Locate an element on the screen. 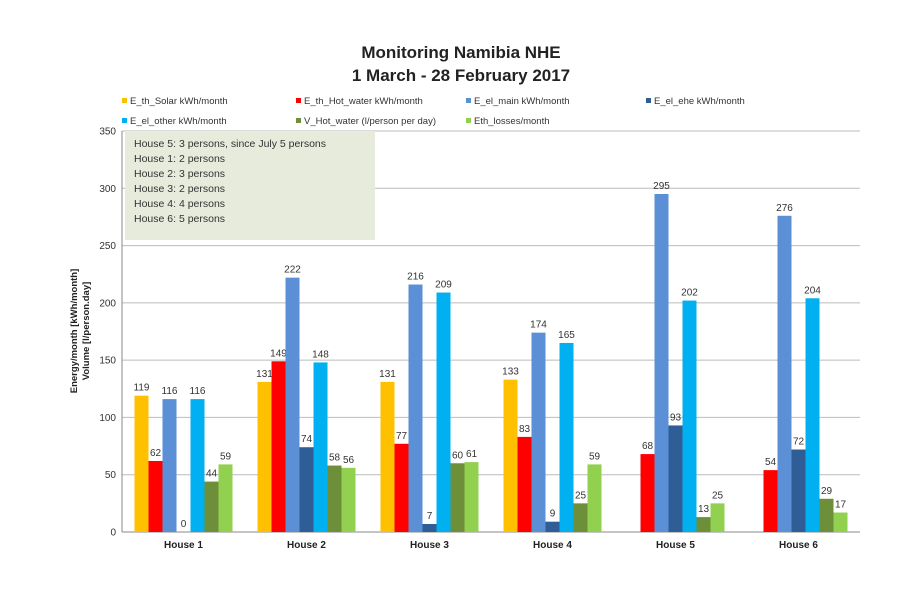  data-label: 83 is located at coordinates (525, 429).